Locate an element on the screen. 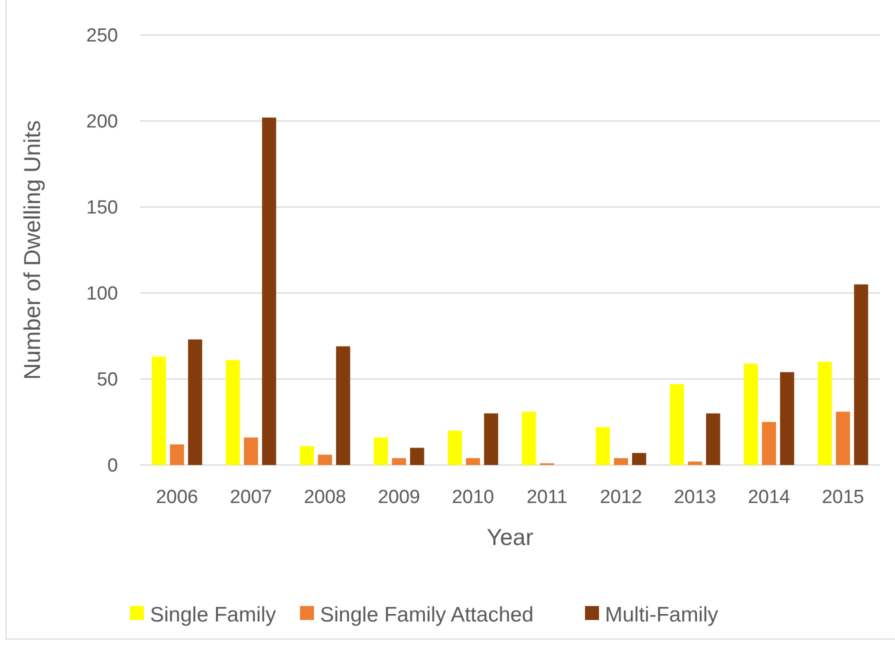  y-tick-label: 100 is located at coordinates (102, 294).